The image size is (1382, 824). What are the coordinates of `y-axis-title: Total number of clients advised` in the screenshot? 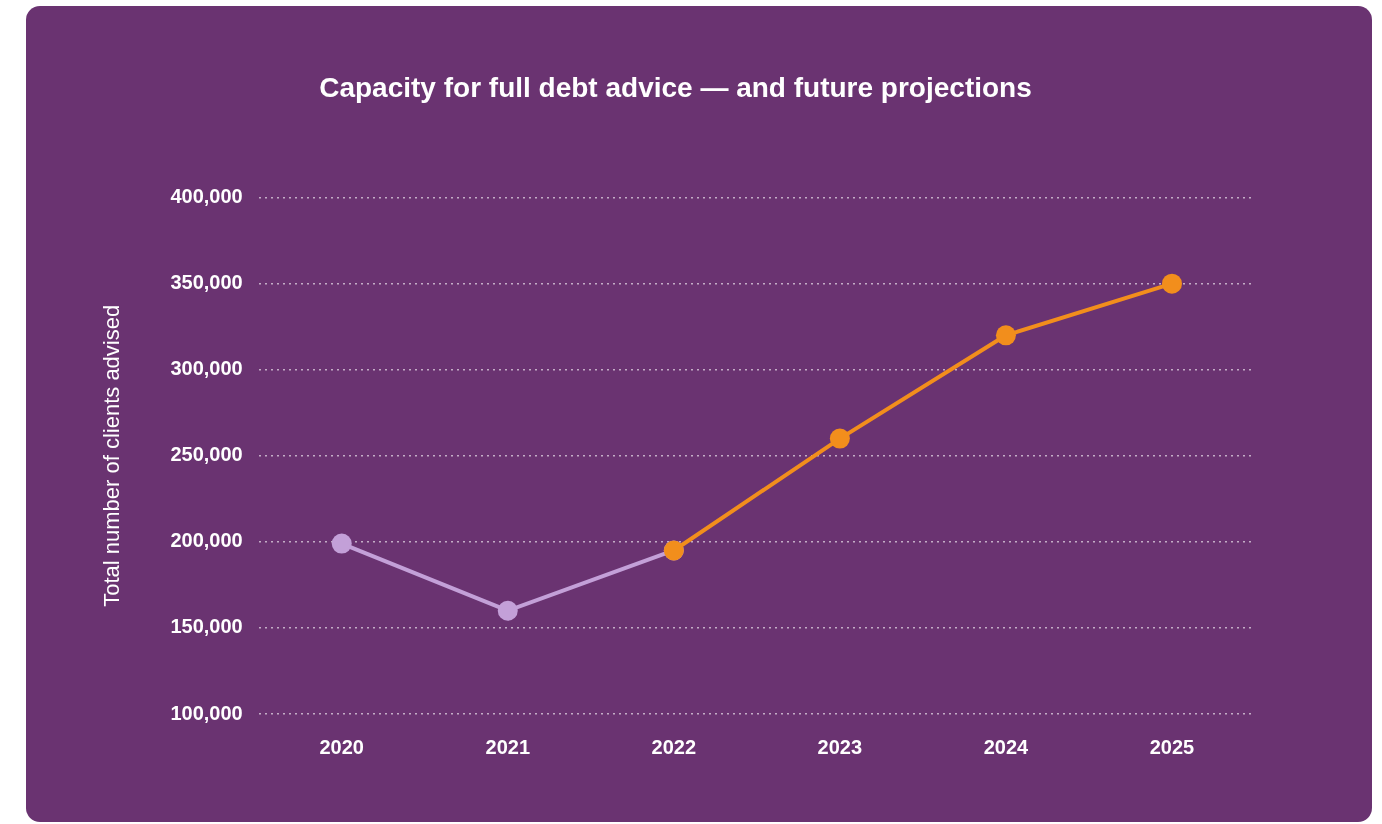 It's located at (112, 455).